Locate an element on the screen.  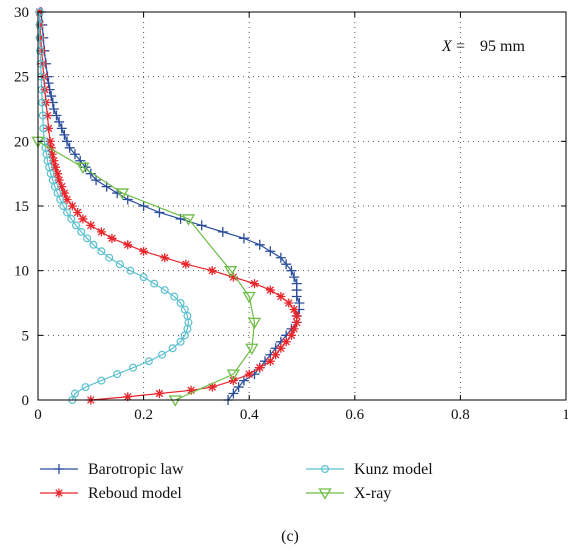
x-tick-label: 0.4 is located at coordinates (249, 415).